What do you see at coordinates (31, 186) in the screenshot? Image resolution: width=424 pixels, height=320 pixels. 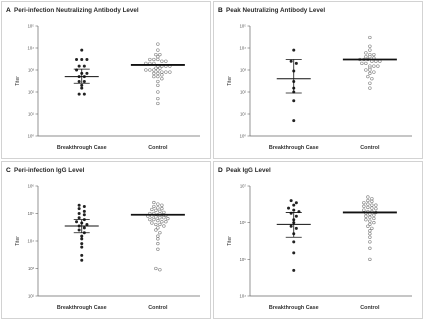 I see `y-tick-label: 10⁶` at bounding box center [31, 186].